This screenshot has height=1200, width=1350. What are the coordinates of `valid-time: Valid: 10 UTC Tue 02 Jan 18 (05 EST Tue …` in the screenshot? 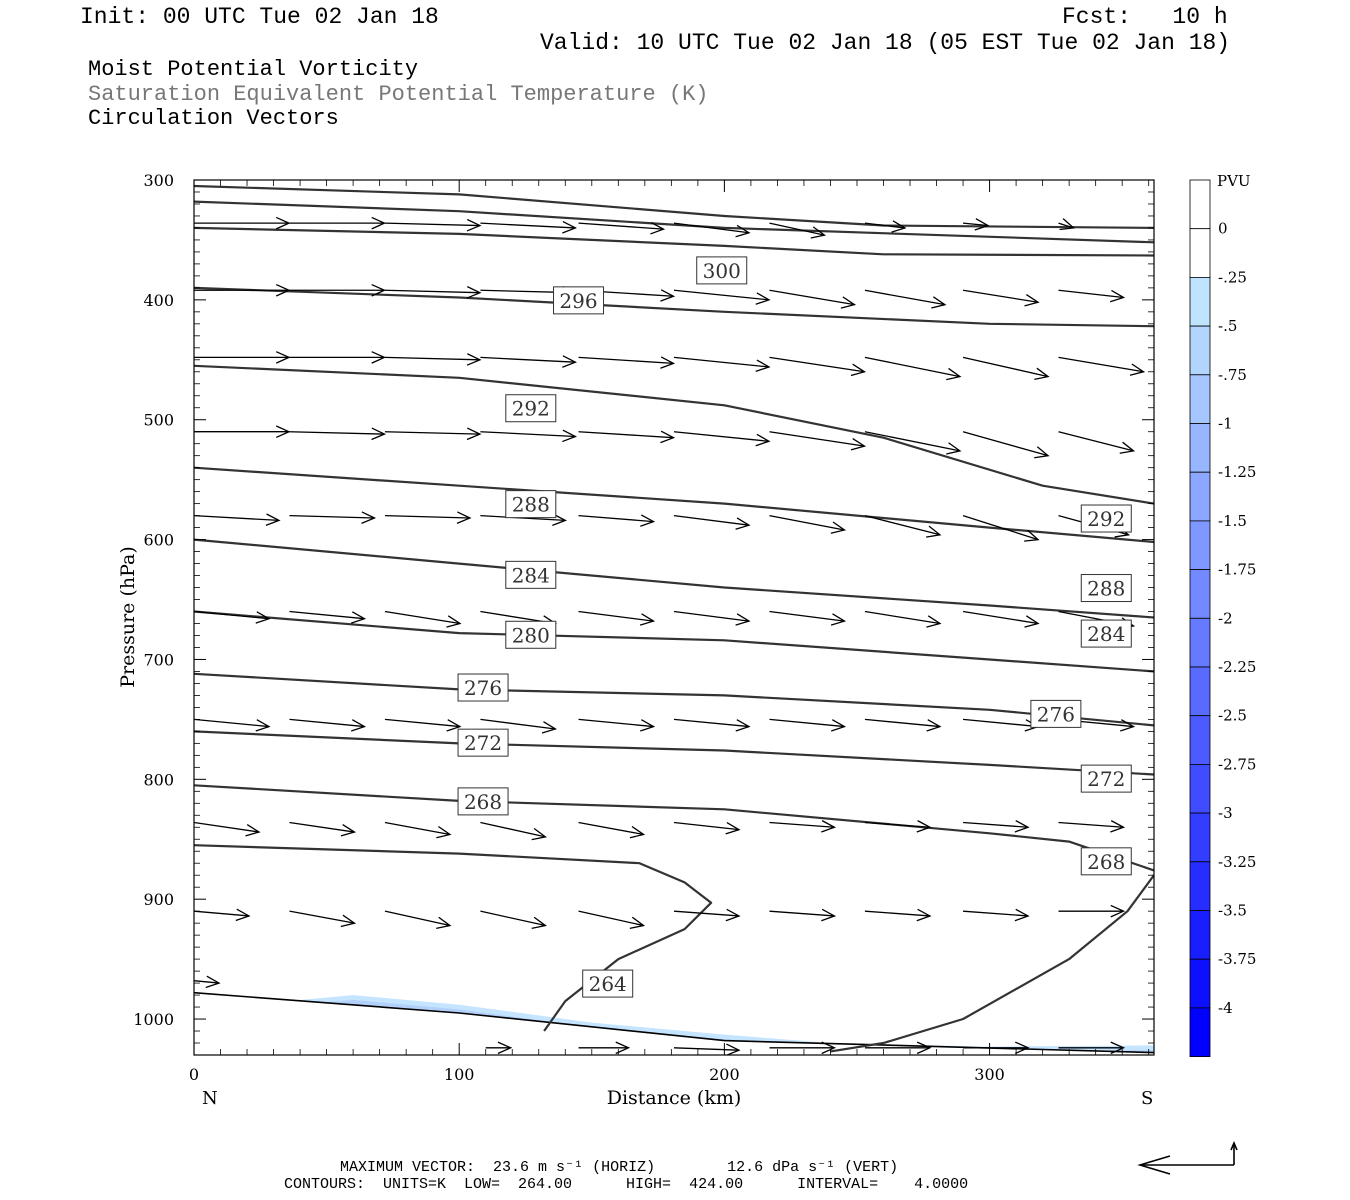 It's located at (885, 43).